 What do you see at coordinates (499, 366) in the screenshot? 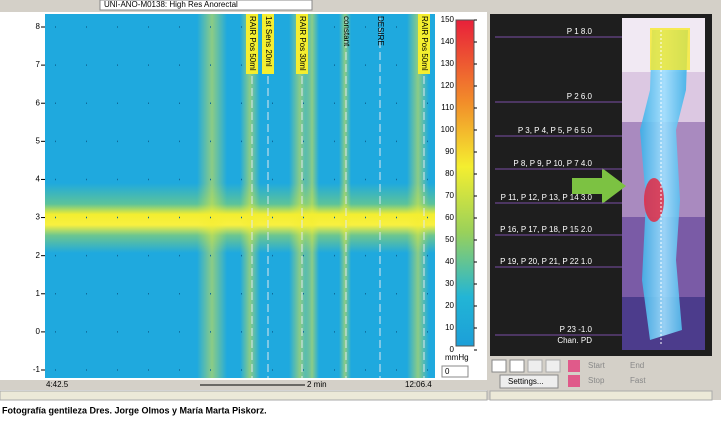
I see `play-button` at bounding box center [499, 366].